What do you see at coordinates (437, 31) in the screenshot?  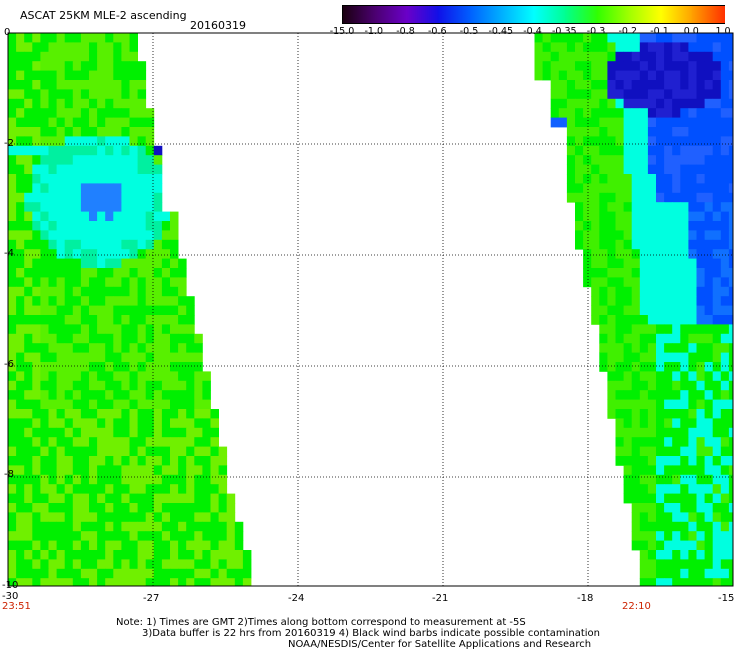 I see `colorbar-tick-label: -0.6` at bounding box center [437, 31].